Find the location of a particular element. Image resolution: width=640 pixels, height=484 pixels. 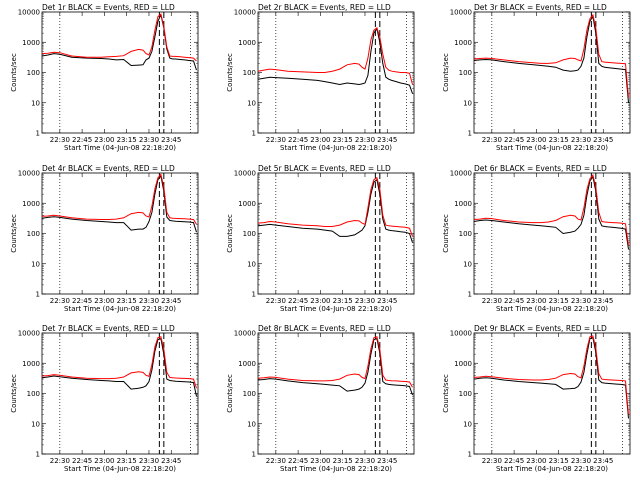

chart-title: Det 3r BLACK = Events, RED = LLD is located at coordinates (540, 7).